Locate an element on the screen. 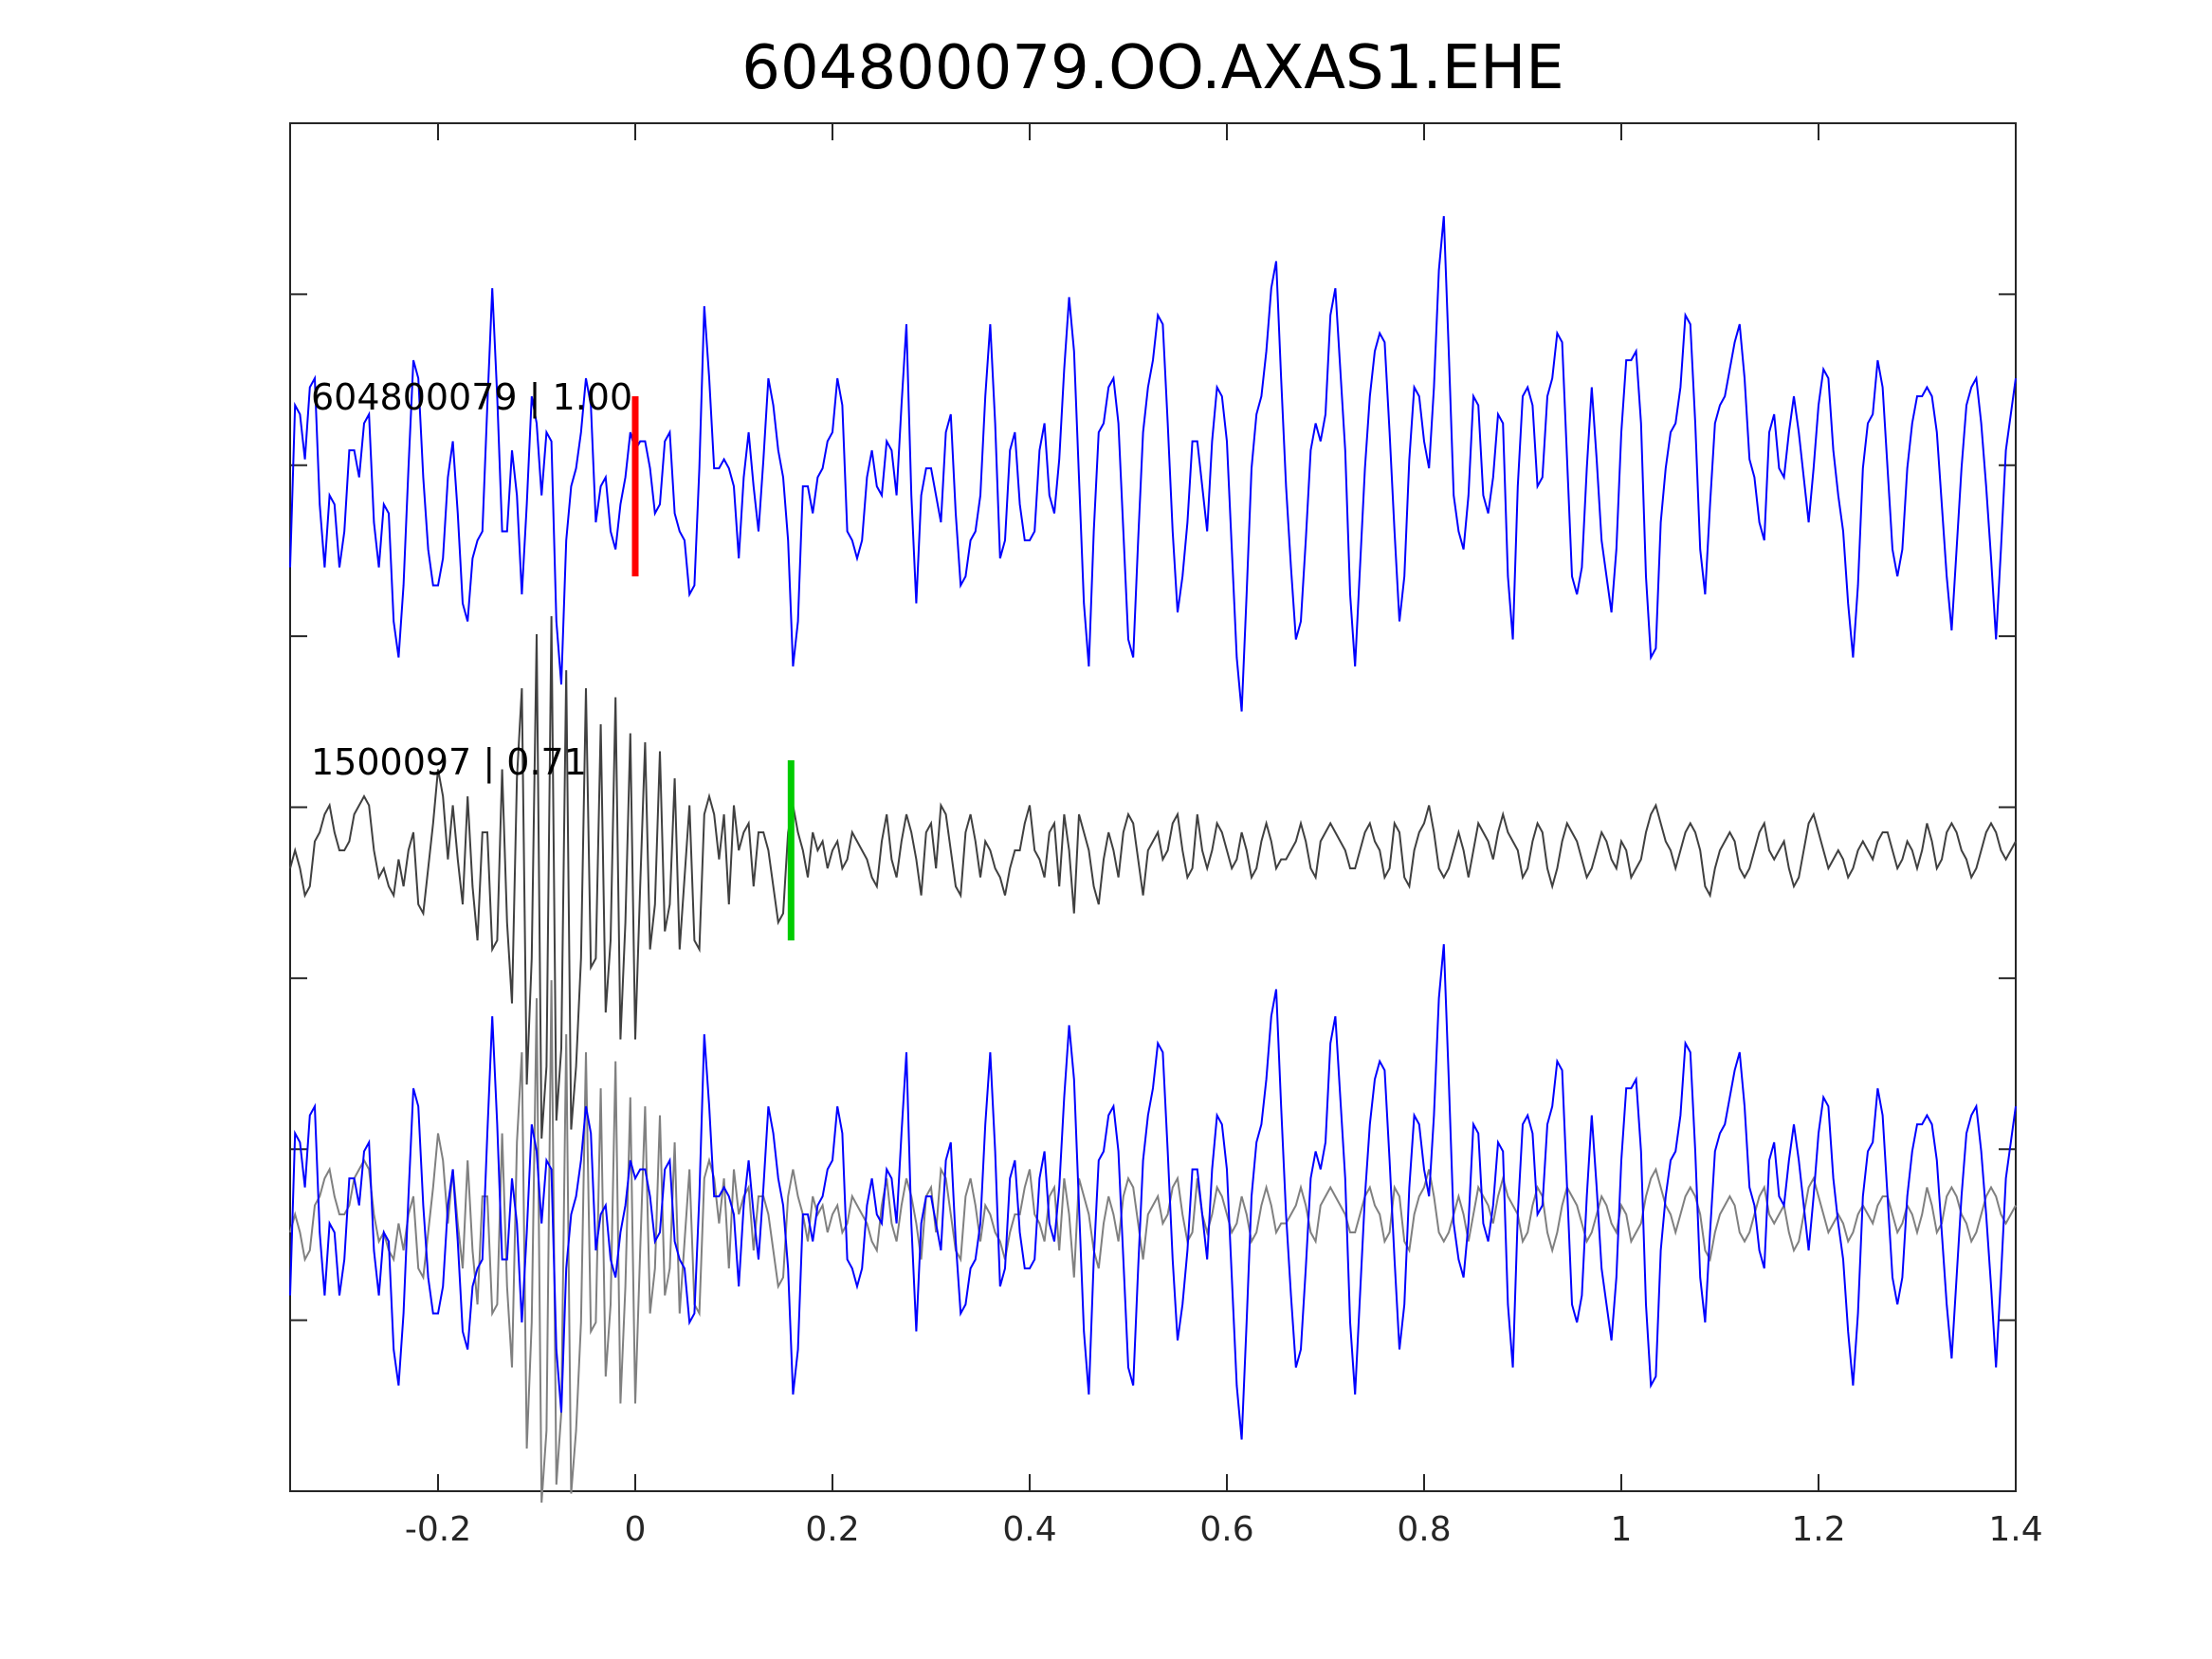 This screenshot has width=2212, height=1659. x-tick-label: 1.2 is located at coordinates (1818, 1529).